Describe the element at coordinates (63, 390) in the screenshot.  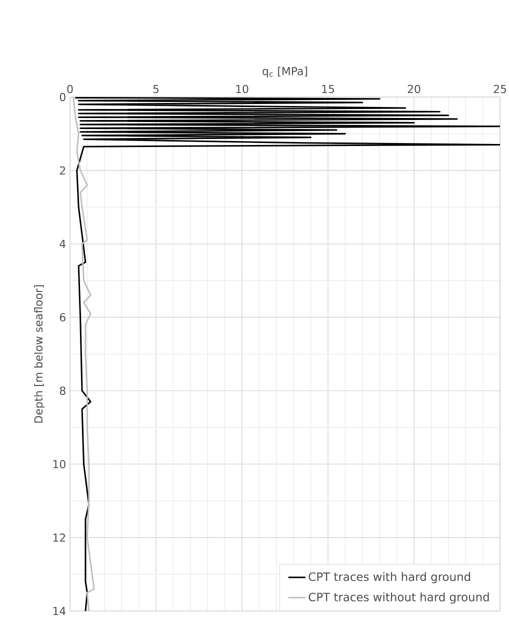
I see `y-tick-label: 8` at that location.